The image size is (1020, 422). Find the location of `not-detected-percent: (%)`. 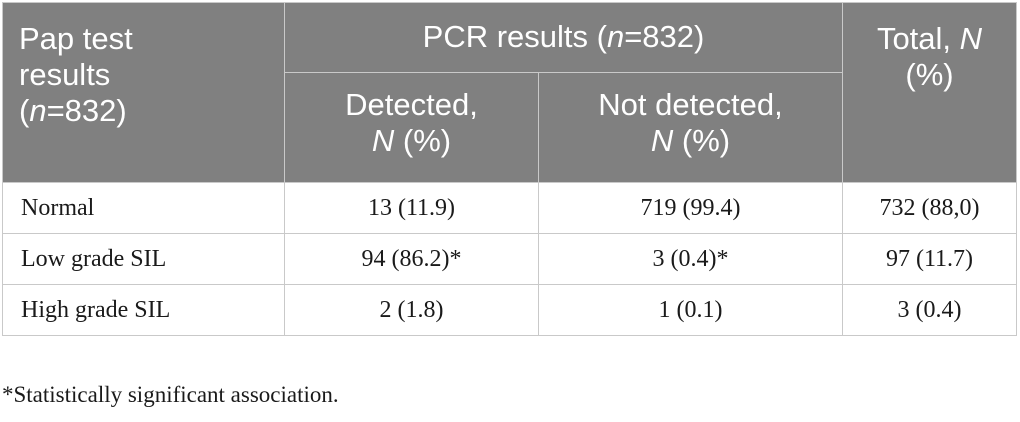

not-detected-percent: (%) is located at coordinates (702, 140).